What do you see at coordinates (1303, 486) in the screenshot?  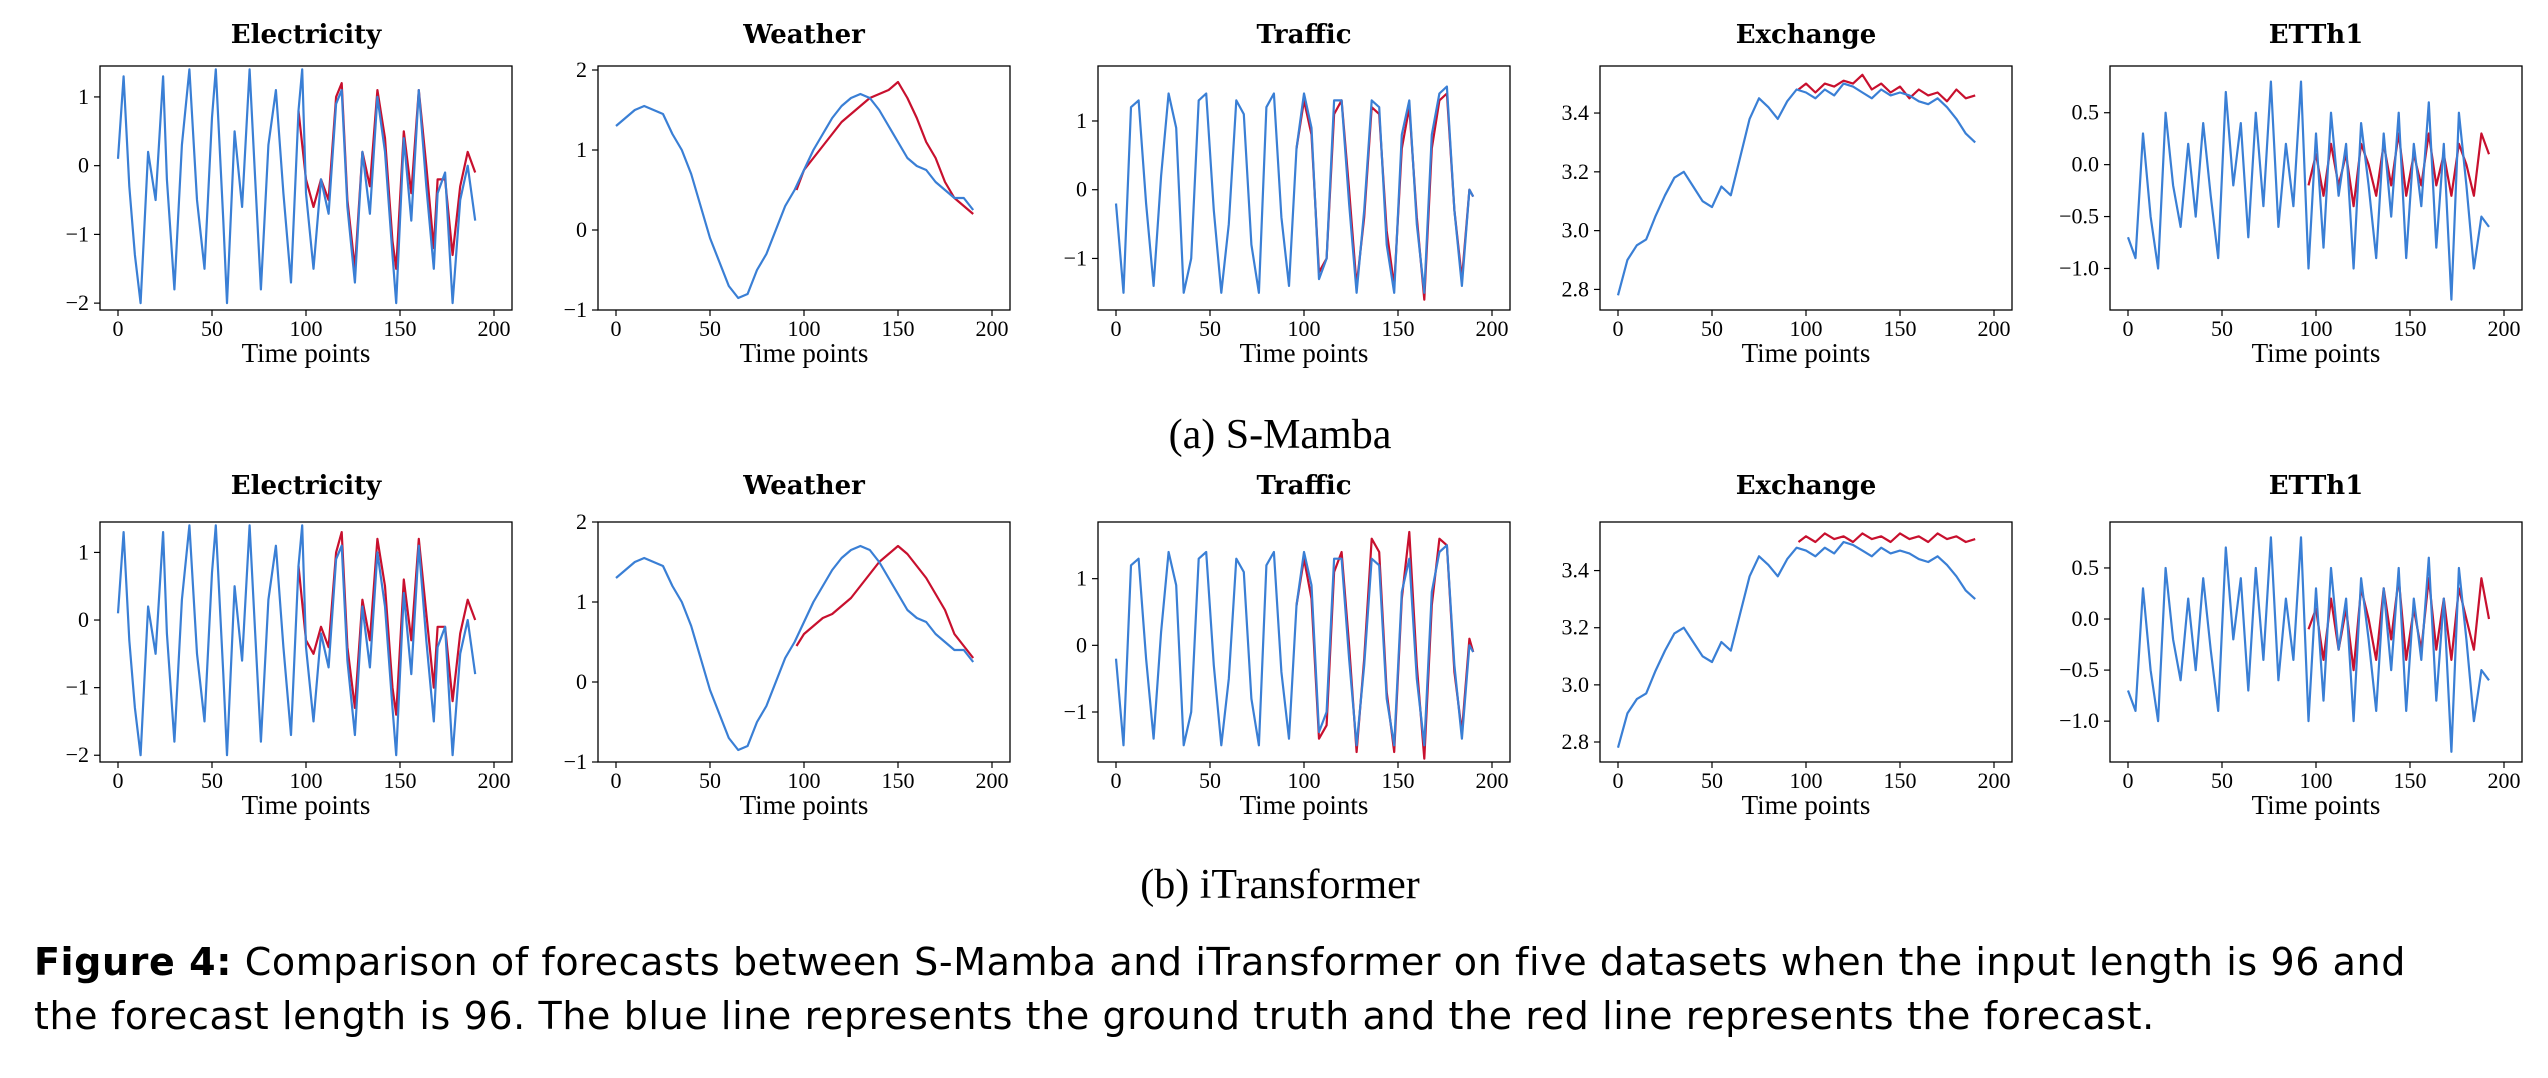 I see `panel-title: Traffic` at bounding box center [1303, 486].